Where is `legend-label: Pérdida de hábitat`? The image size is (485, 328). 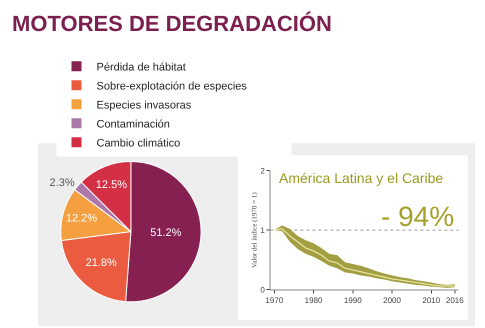
legend-label: Pérdida de hábitat is located at coordinates (141, 67).